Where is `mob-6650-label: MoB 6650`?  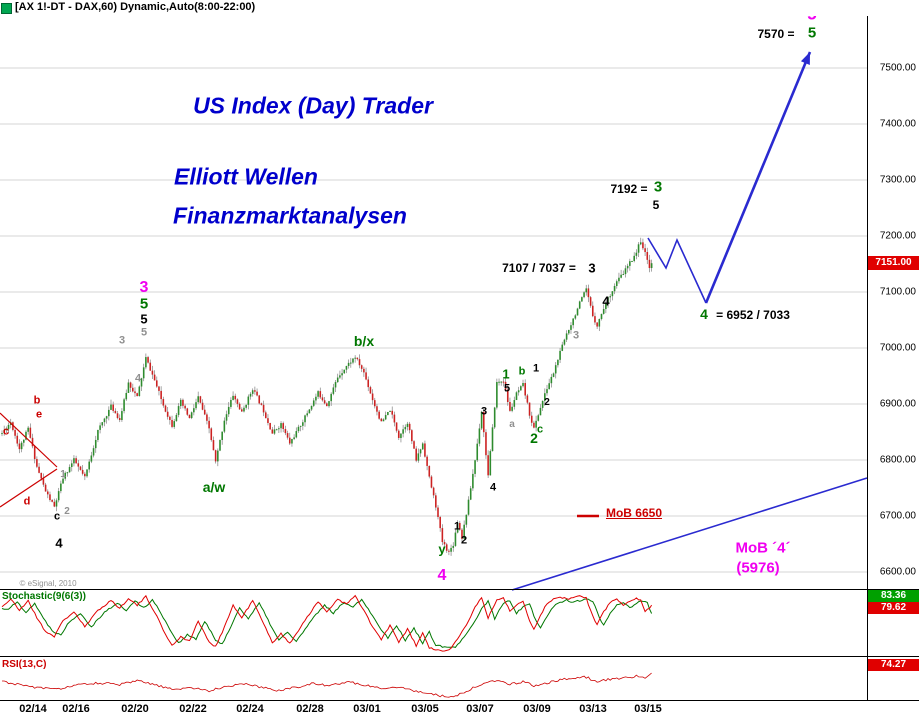 mob-6650-label: MoB 6650 is located at coordinates (634, 513).